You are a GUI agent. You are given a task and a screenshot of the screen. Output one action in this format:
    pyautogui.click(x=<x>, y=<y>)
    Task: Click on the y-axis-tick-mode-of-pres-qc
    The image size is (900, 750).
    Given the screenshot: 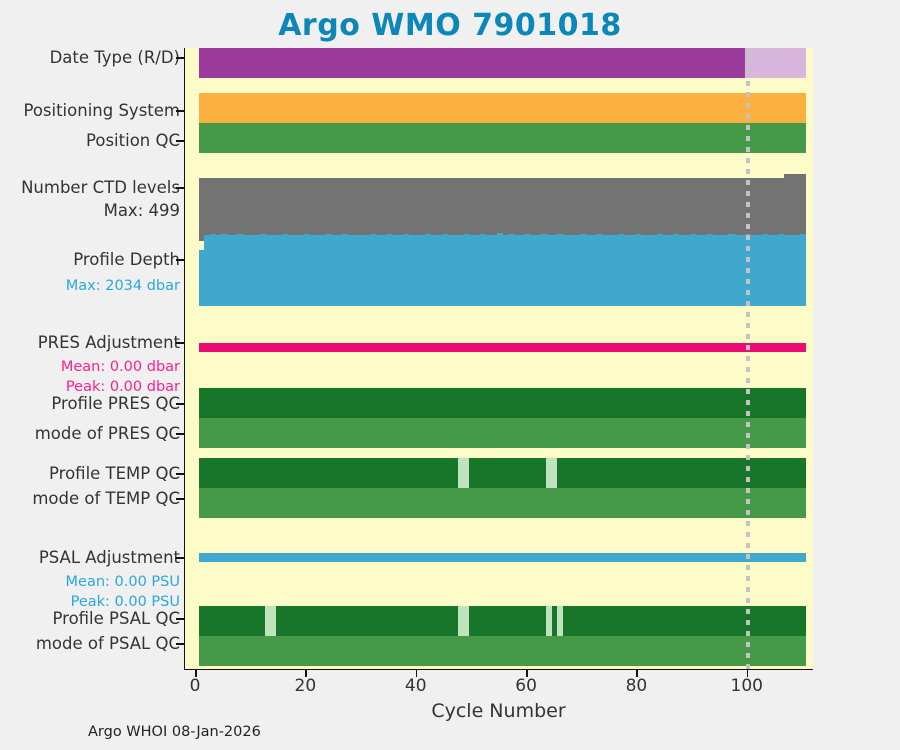 What is the action you would take?
    pyautogui.click(x=180, y=434)
    